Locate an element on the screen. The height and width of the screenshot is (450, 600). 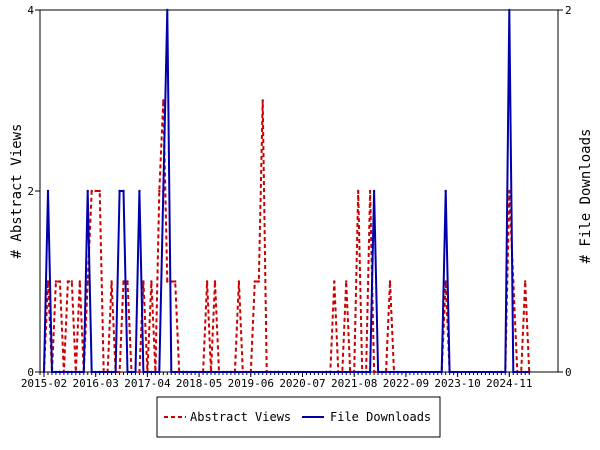
legend-label-file-downloads: File Downloads is located at coordinates (380, 417).